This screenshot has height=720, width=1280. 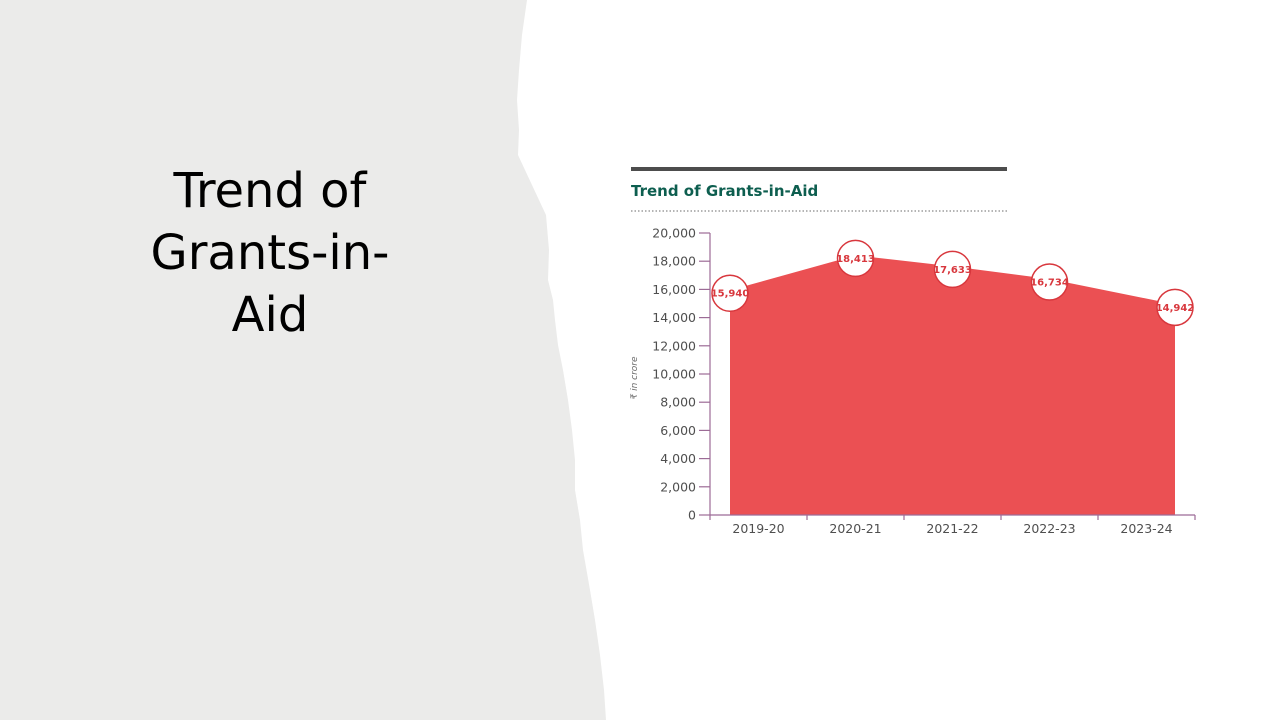 What do you see at coordinates (674, 289) in the screenshot?
I see `y-tick-label: 16,000` at bounding box center [674, 289].